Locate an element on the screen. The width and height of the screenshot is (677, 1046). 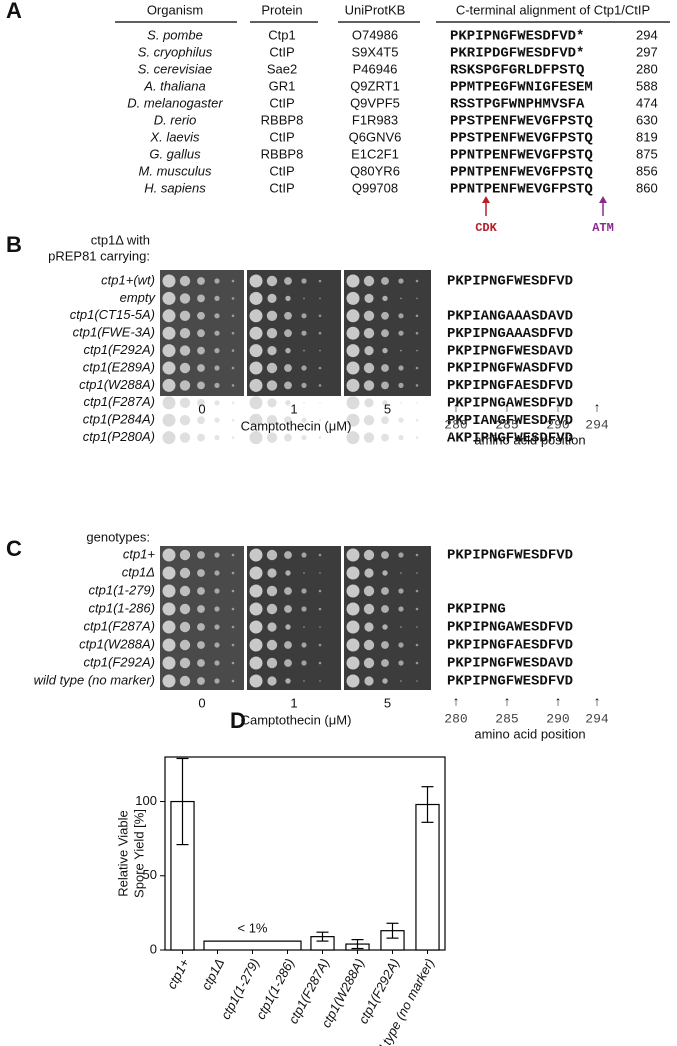
concentration: 1 is located at coordinates (293, 408).